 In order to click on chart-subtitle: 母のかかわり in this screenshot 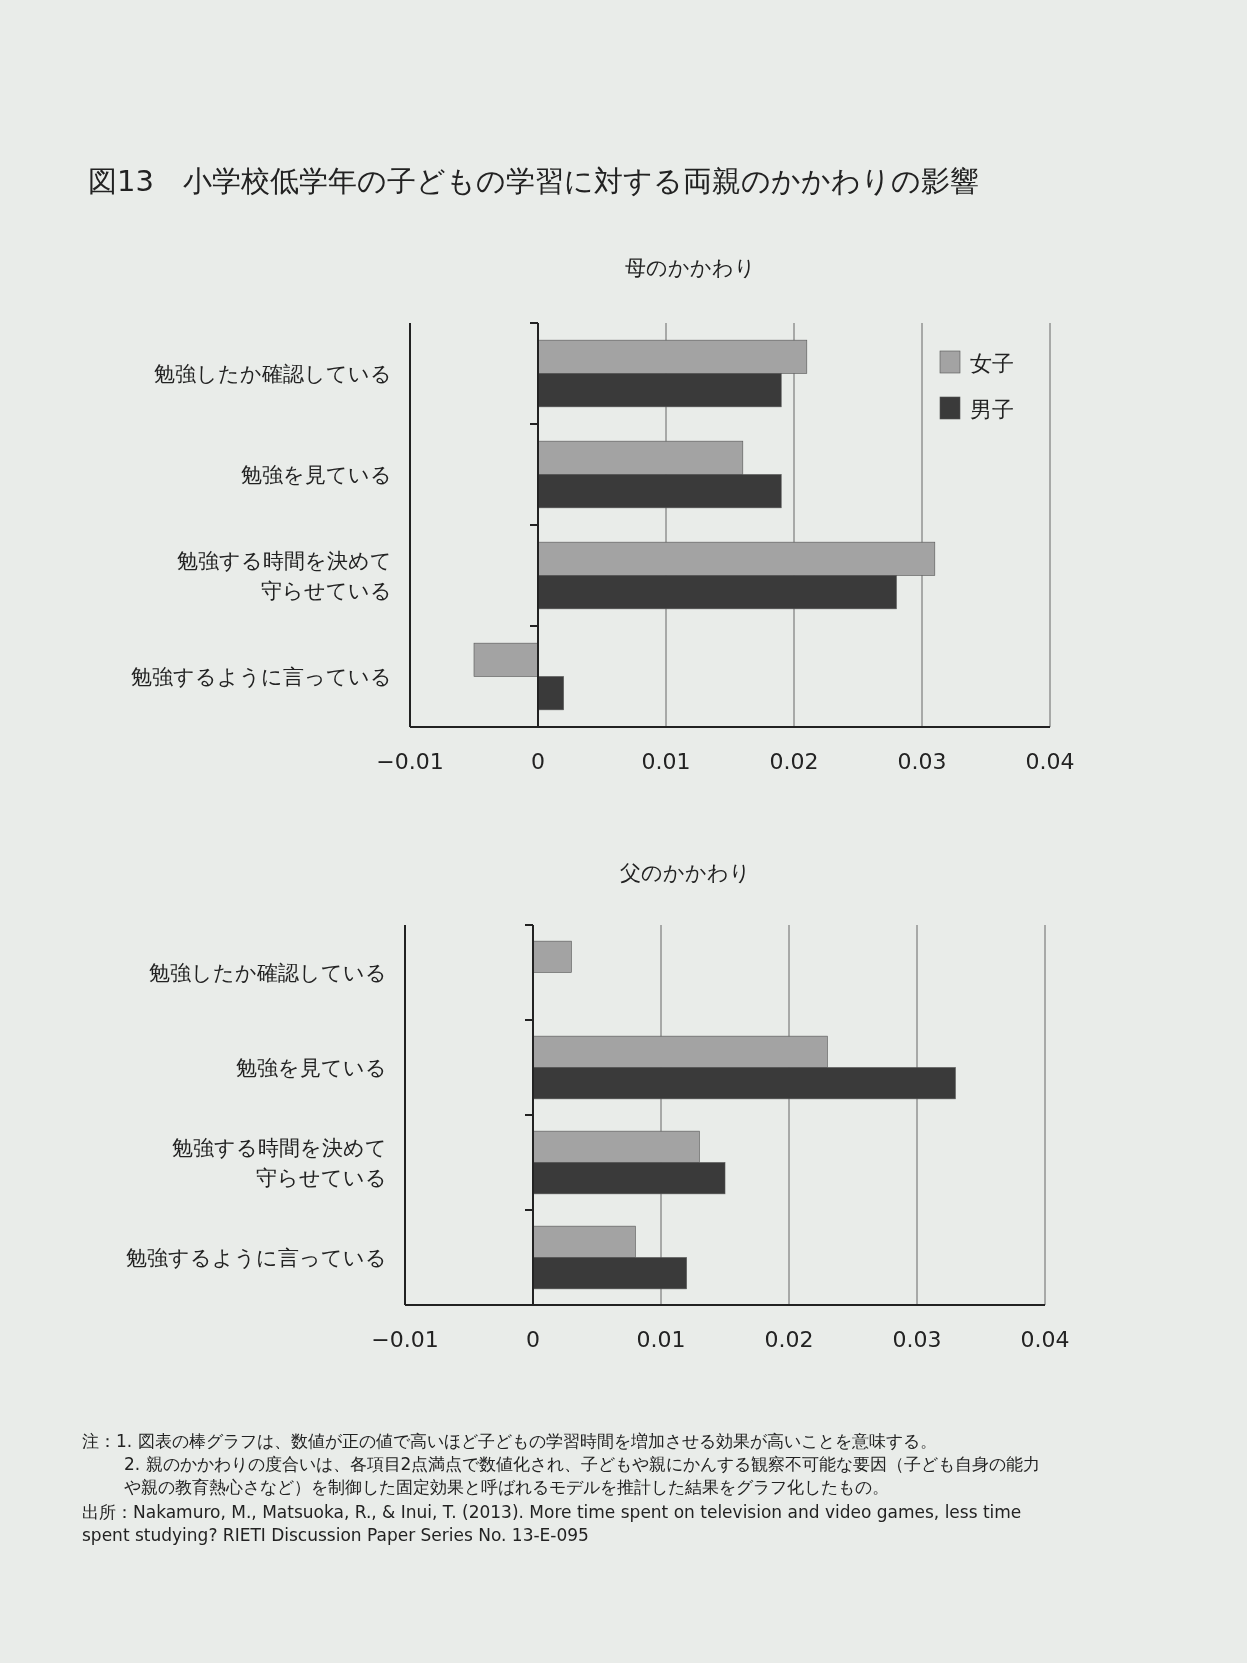, I will do `click(690, 268)`.